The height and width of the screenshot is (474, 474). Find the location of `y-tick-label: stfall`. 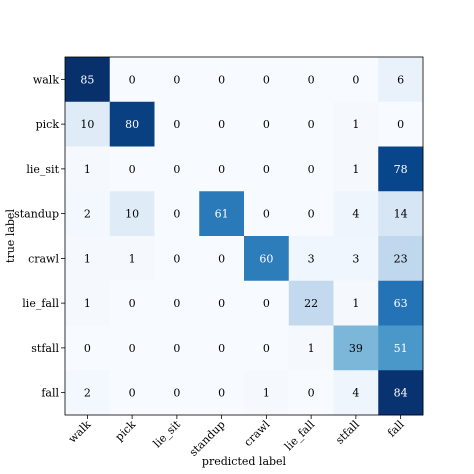

y-tick-label: stfall is located at coordinates (45, 348).